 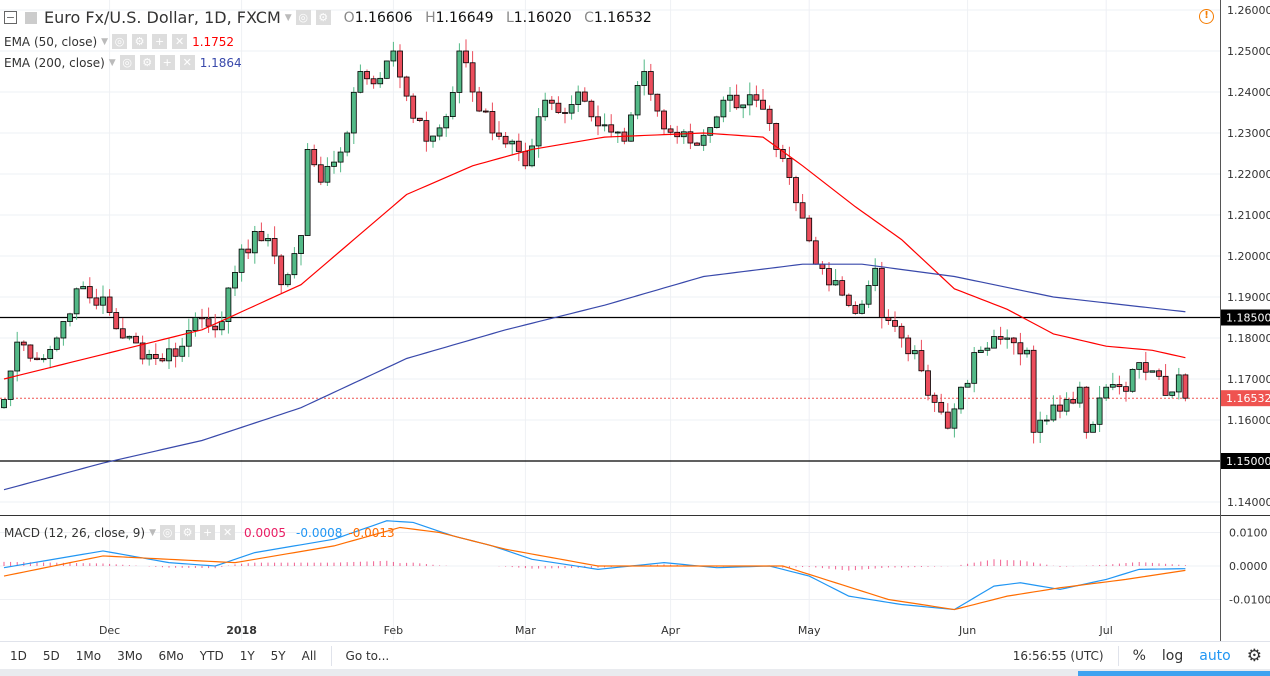 I want to click on auto-toggle: auto, so click(x=1215, y=655).